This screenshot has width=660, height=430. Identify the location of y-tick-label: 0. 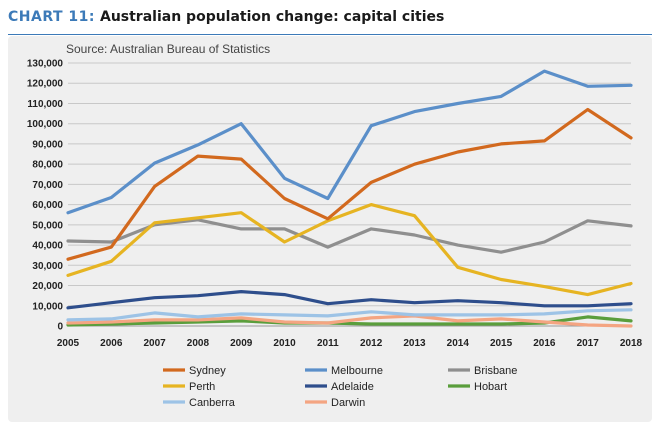
(60, 327).